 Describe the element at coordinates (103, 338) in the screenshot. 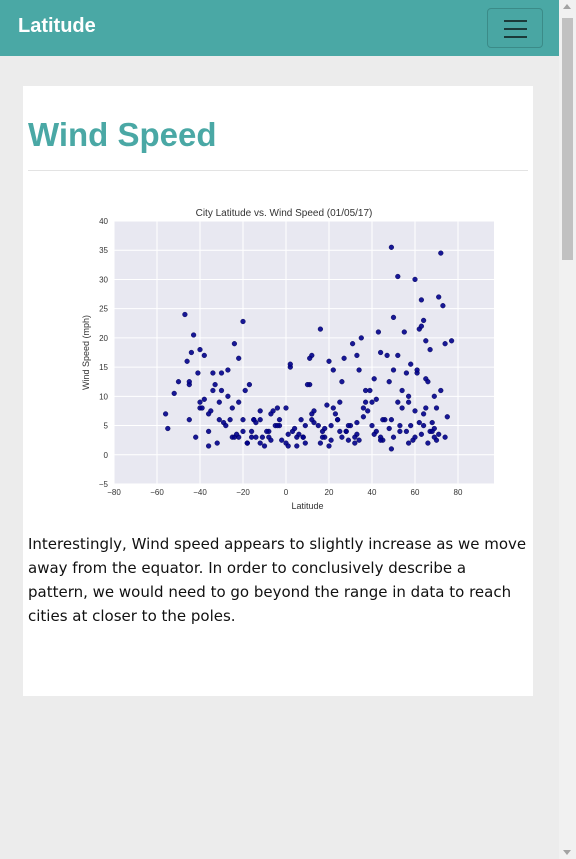

I see `y-tick-label: 20` at that location.